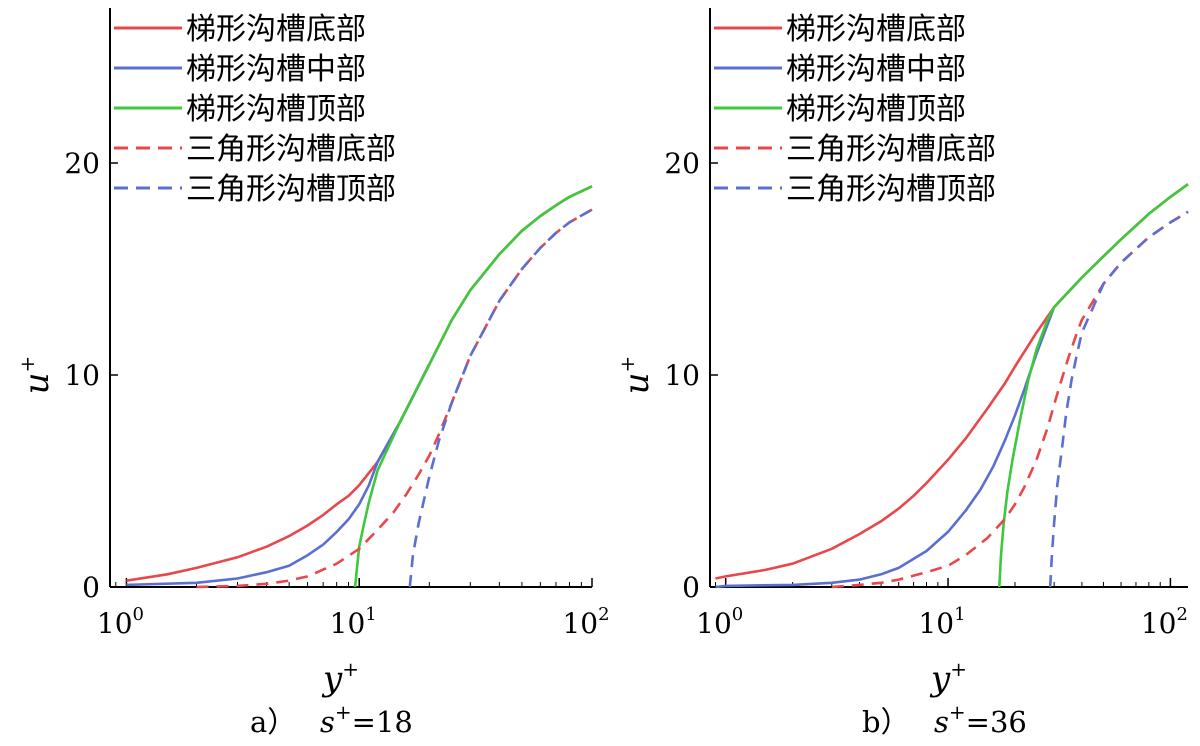  I want to click on panel-caption-param: s+=36, so click(980, 719).